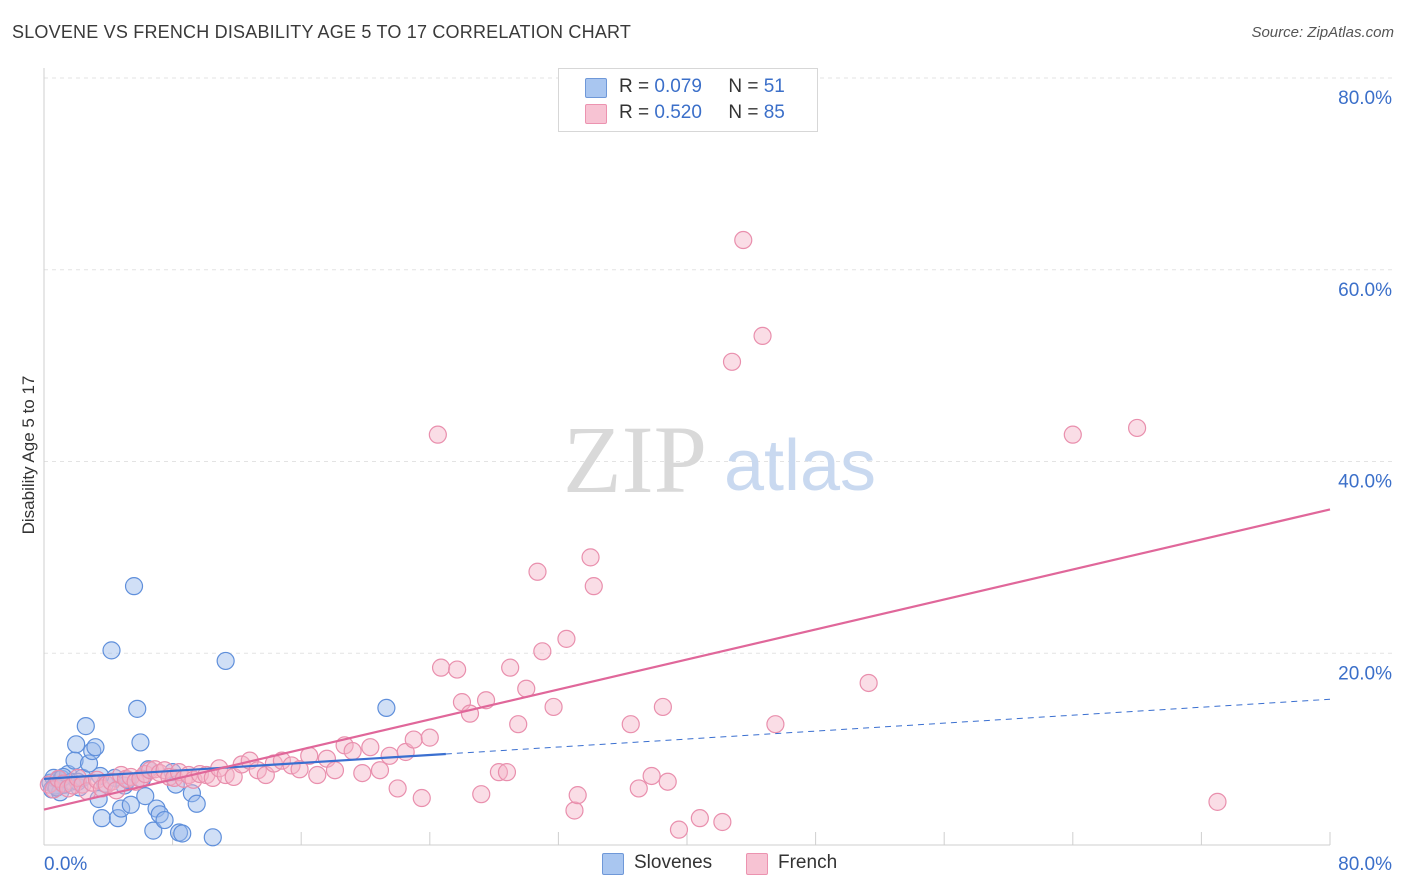 The image size is (1406, 892). I want to click on watermark-atlas: atlas, so click(800, 466).